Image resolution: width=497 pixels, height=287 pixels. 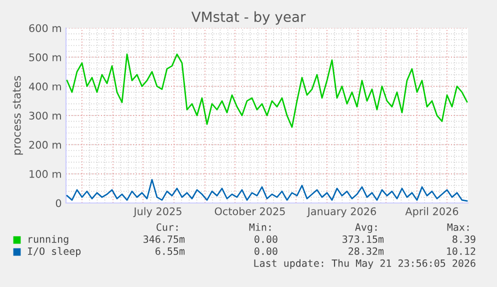 I want to click on text: Avg:, so click(x=366, y=228).